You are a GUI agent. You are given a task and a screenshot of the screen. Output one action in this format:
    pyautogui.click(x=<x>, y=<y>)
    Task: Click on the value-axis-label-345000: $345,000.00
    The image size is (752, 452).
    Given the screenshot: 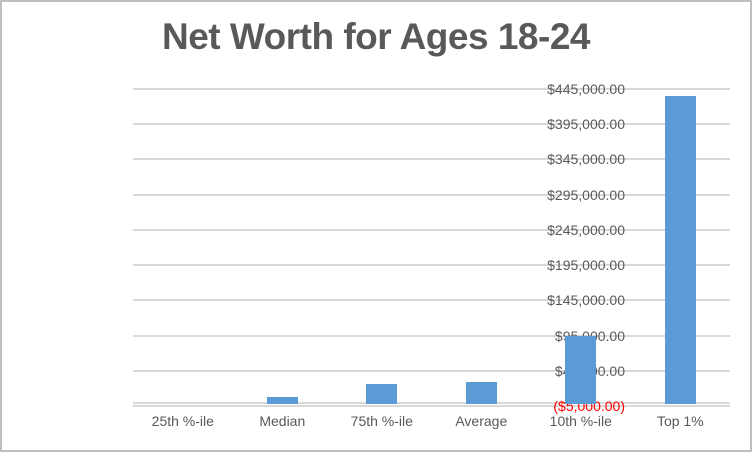 What is the action you would take?
    pyautogui.click(x=586, y=159)
    